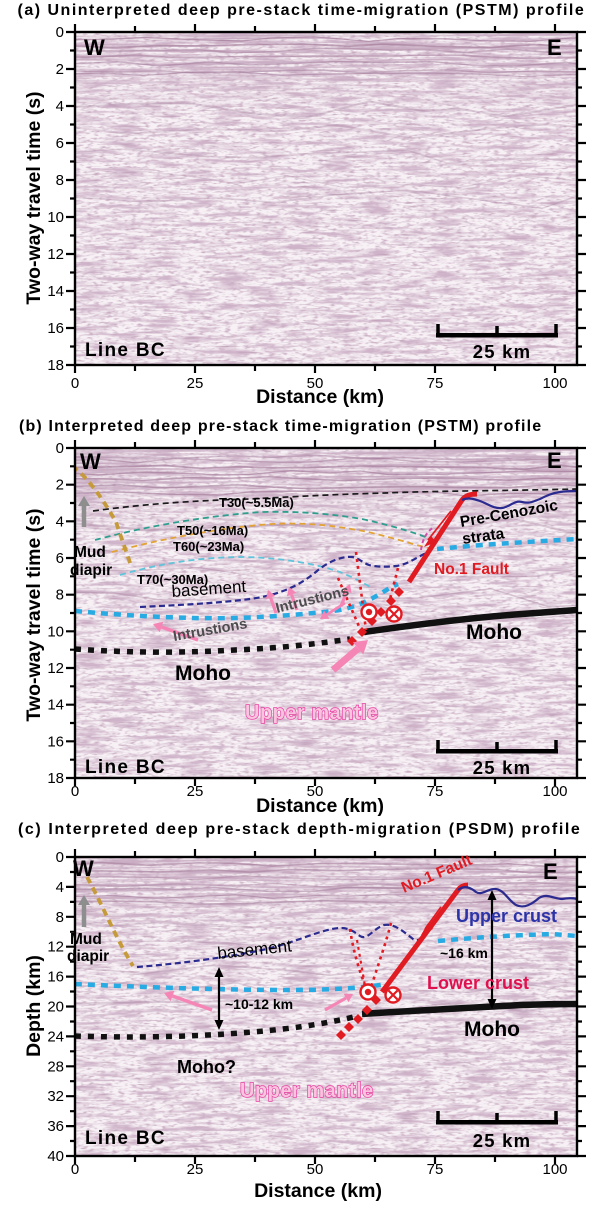  I want to click on svg-text: strata, so click(483, 536).